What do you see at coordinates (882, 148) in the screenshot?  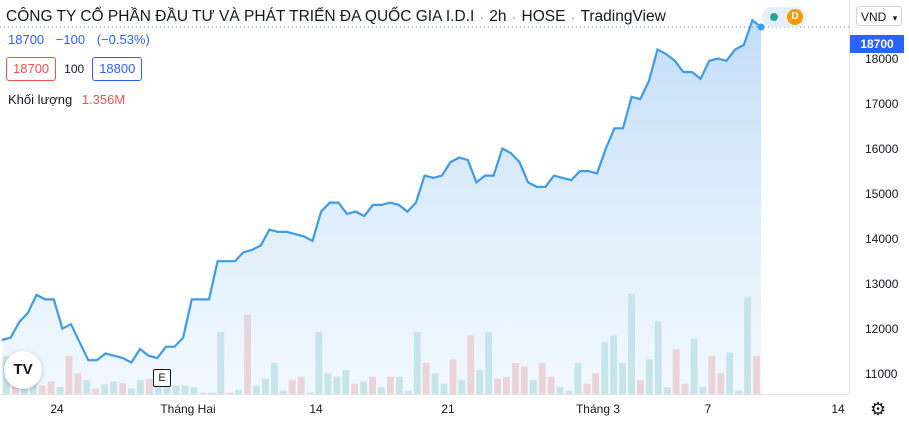 I see `price-tick-label: 16000` at bounding box center [882, 148].